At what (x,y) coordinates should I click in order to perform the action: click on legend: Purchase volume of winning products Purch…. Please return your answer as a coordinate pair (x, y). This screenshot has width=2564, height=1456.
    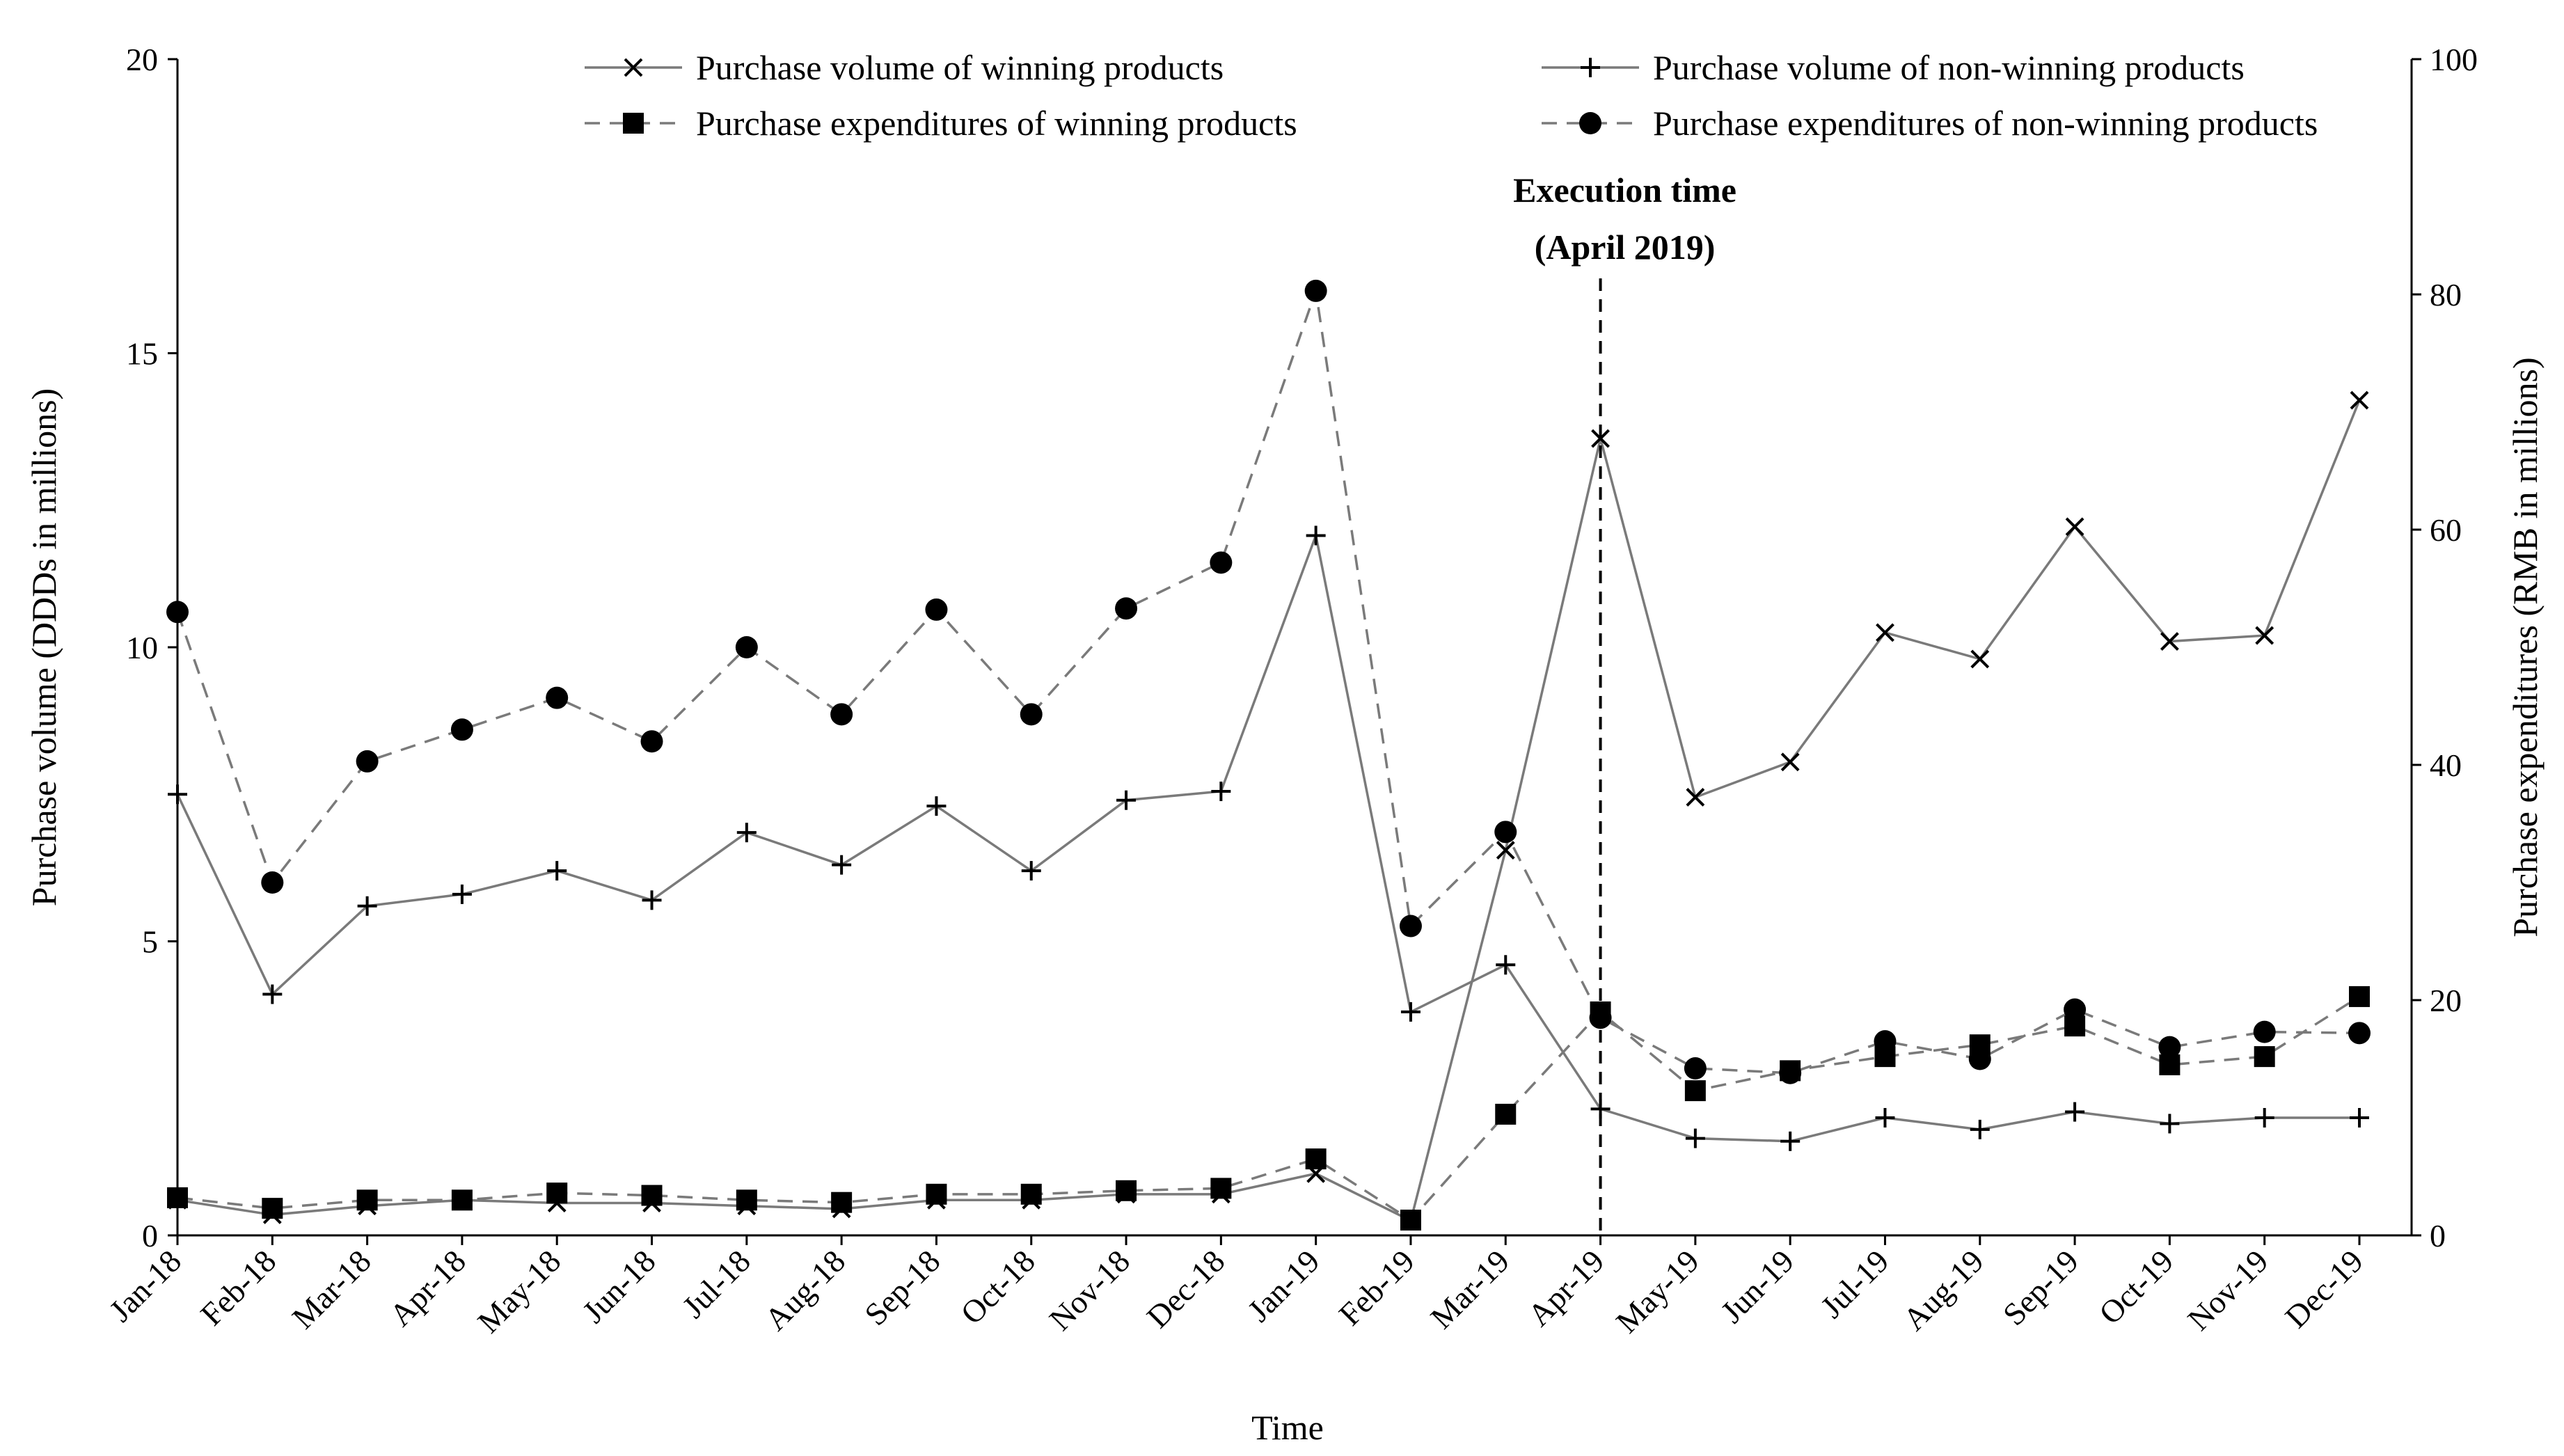
    Looking at the image, I should click on (1451, 95).